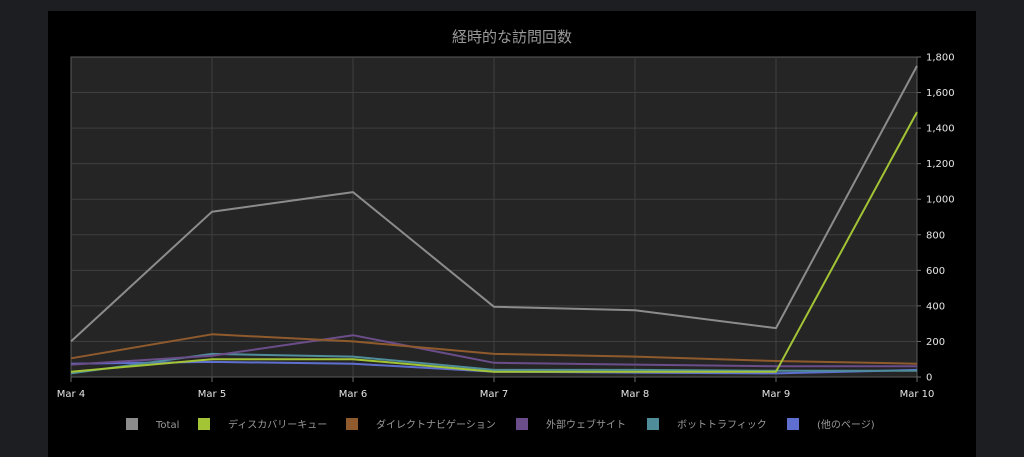 This screenshot has height=457, width=1024. I want to click on x-tick-label: Mar 9, so click(776, 394).